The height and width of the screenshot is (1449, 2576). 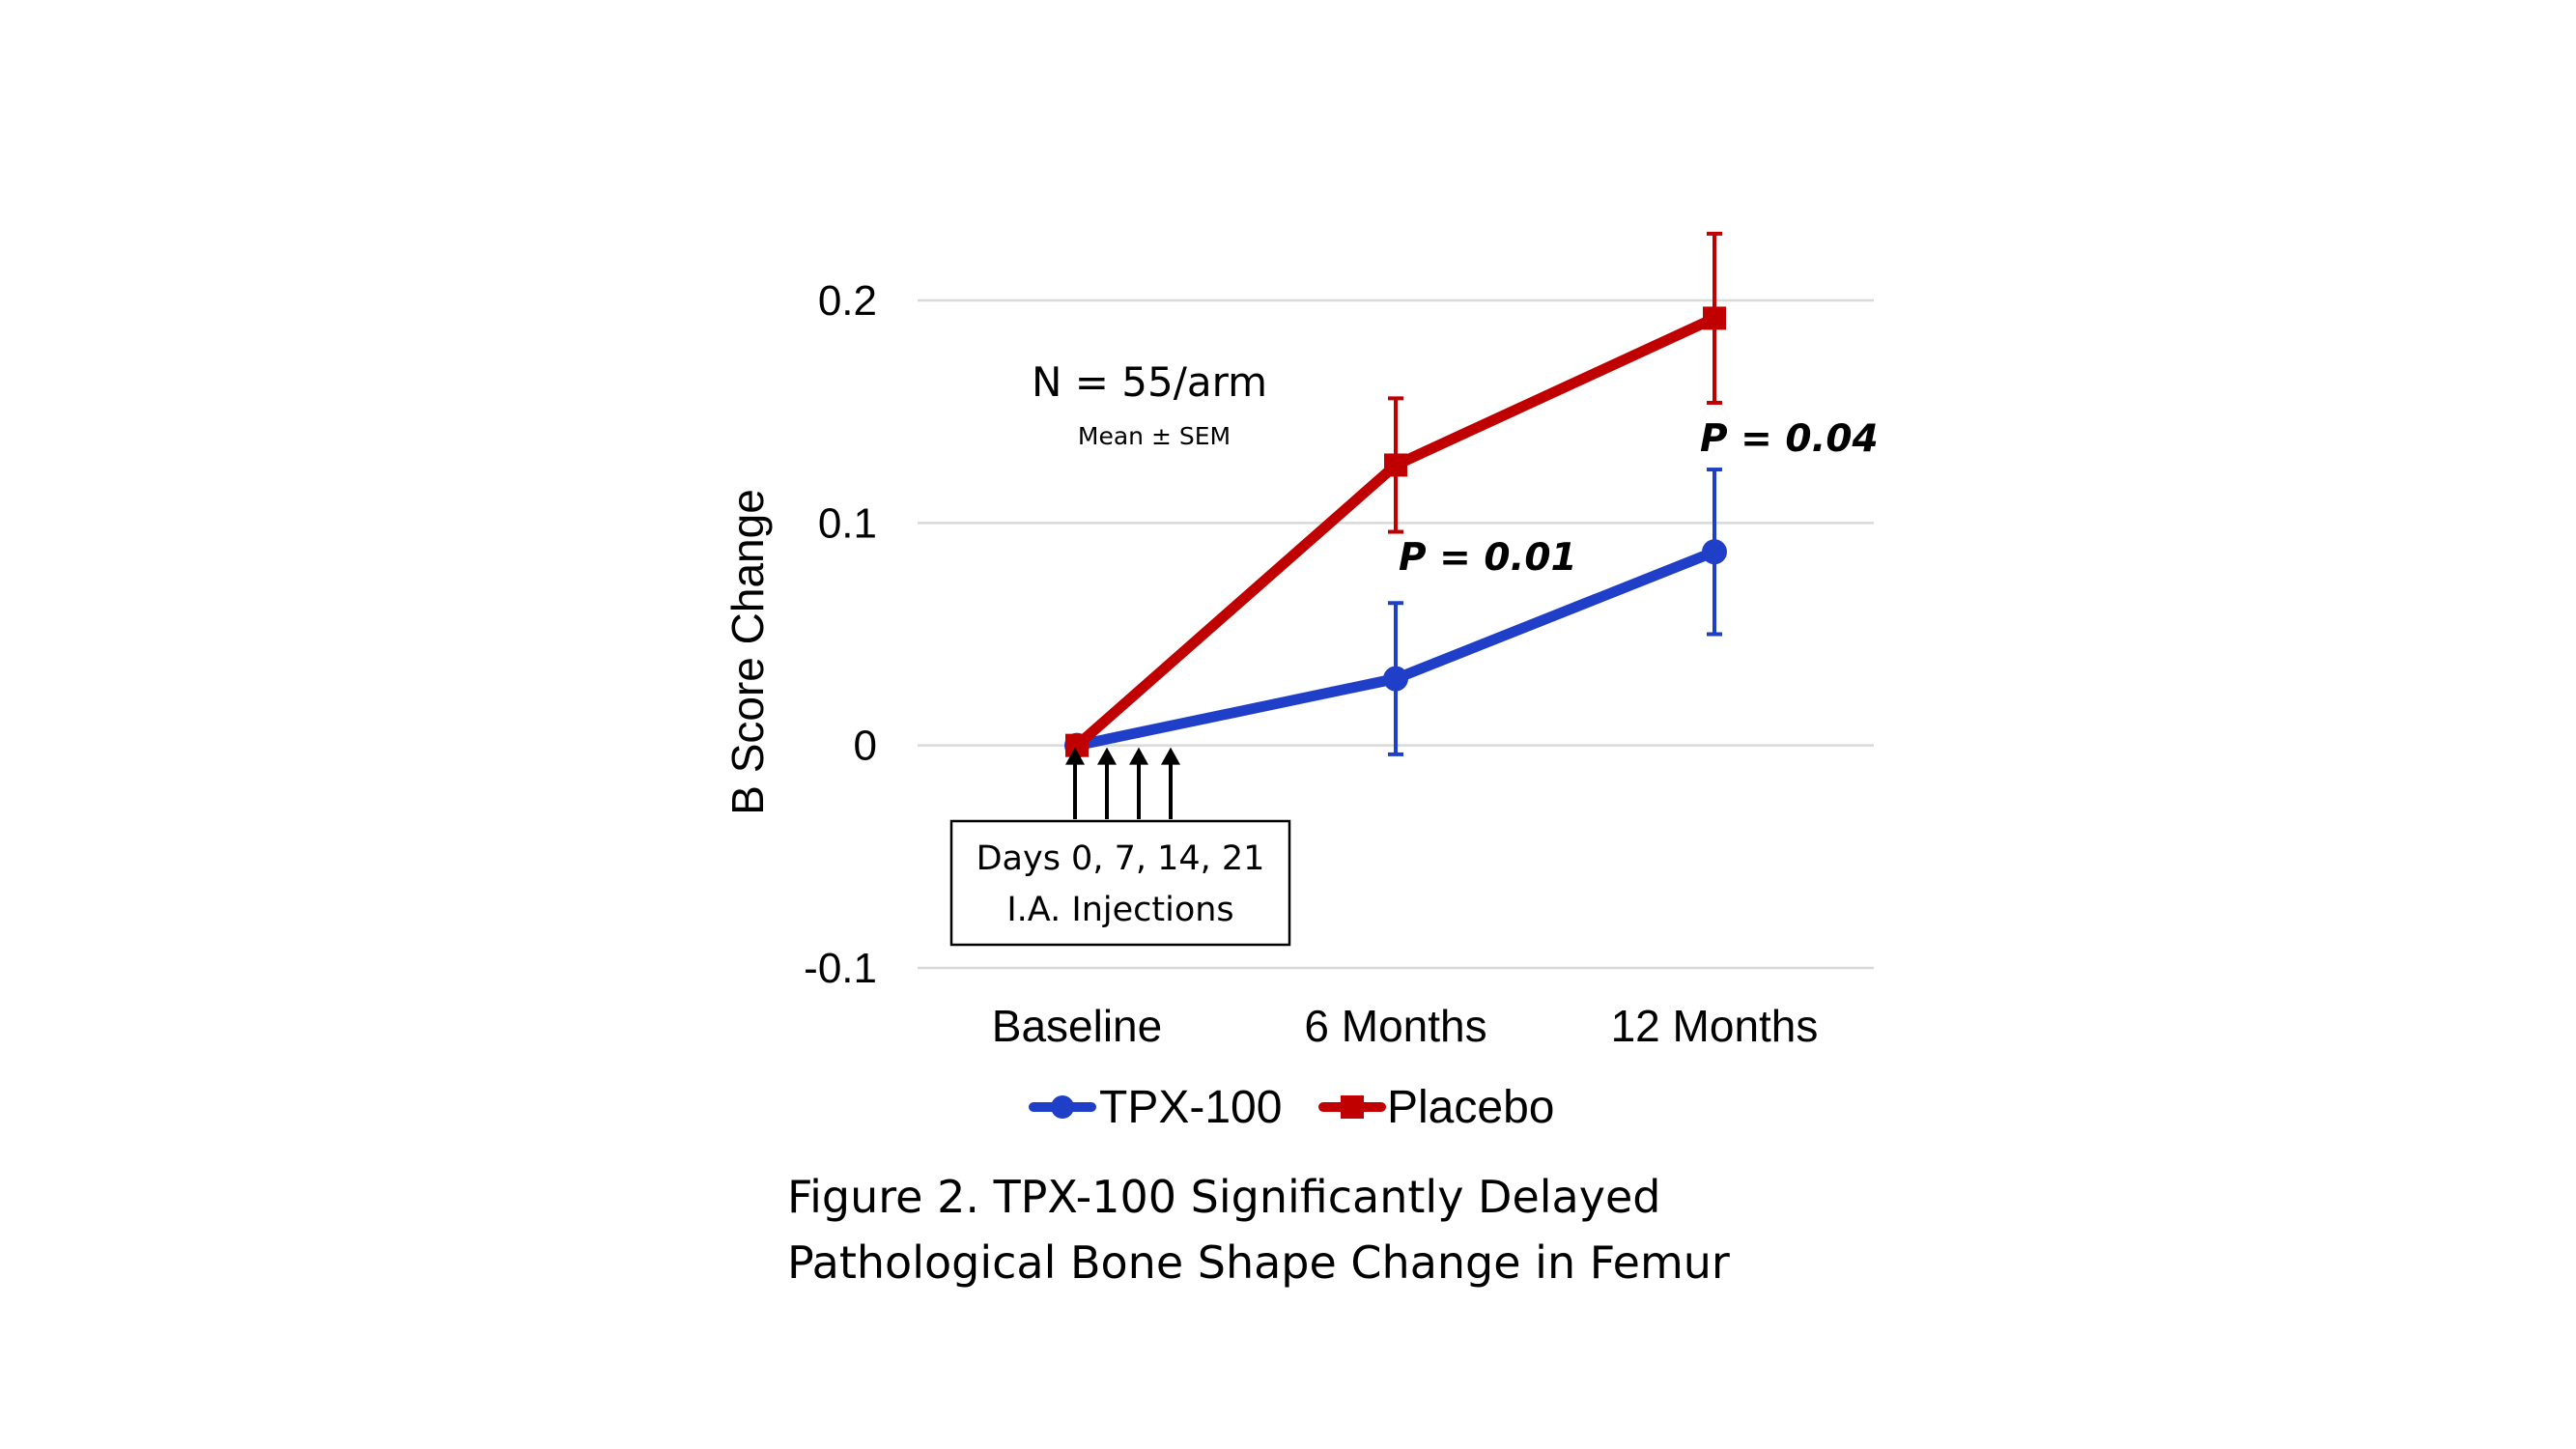 What do you see at coordinates (1488, 558) in the screenshot?
I see `pvalue-6-months: P = 0.01` at bounding box center [1488, 558].